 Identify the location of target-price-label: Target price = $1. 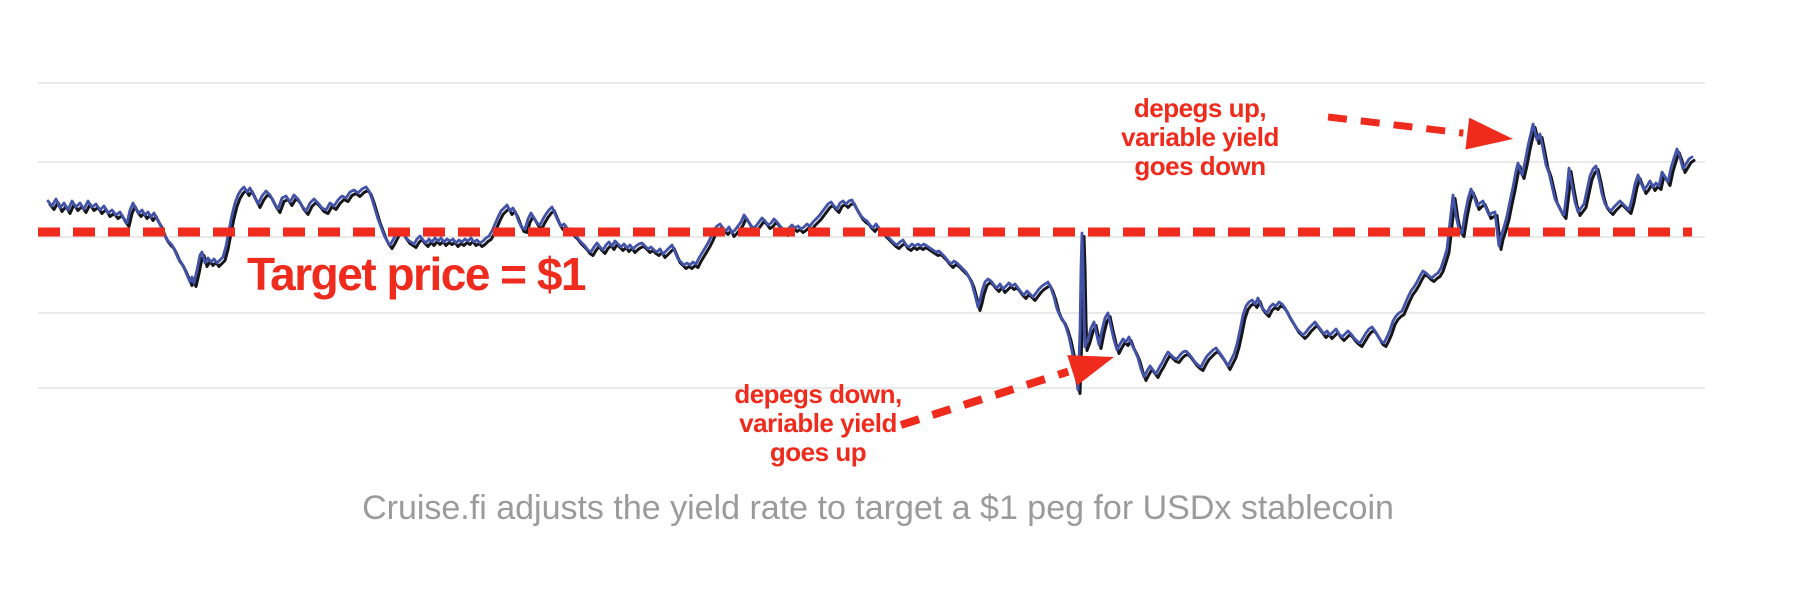
(417, 274).